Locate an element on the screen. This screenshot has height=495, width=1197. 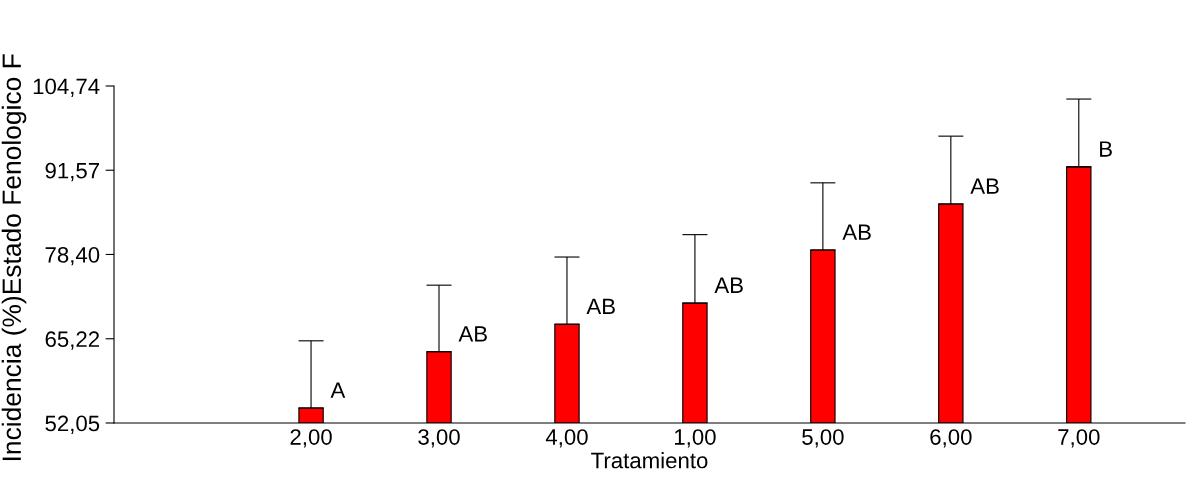
y-tick-label: 52,05 is located at coordinates (72, 424).